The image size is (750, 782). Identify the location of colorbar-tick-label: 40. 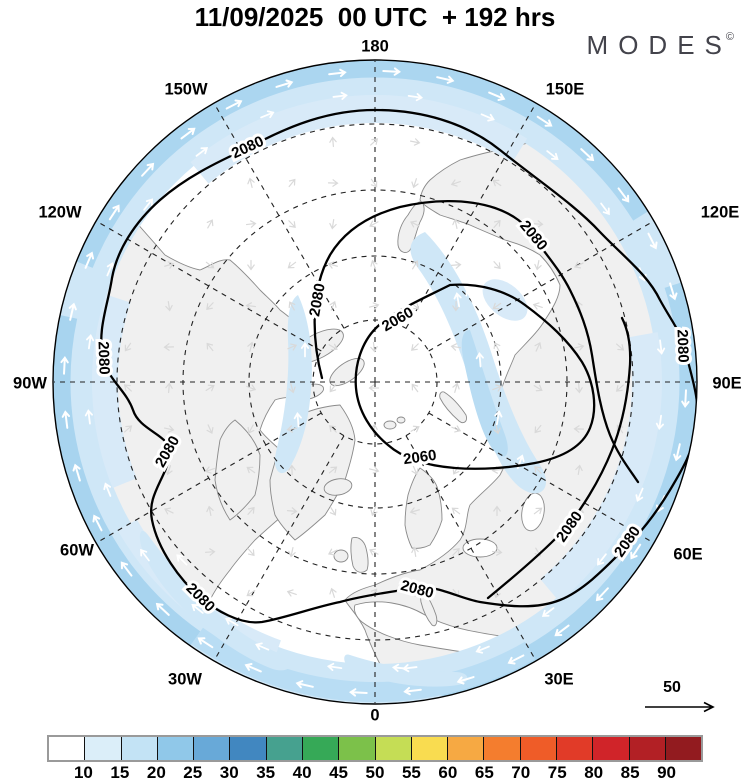
(302, 772).